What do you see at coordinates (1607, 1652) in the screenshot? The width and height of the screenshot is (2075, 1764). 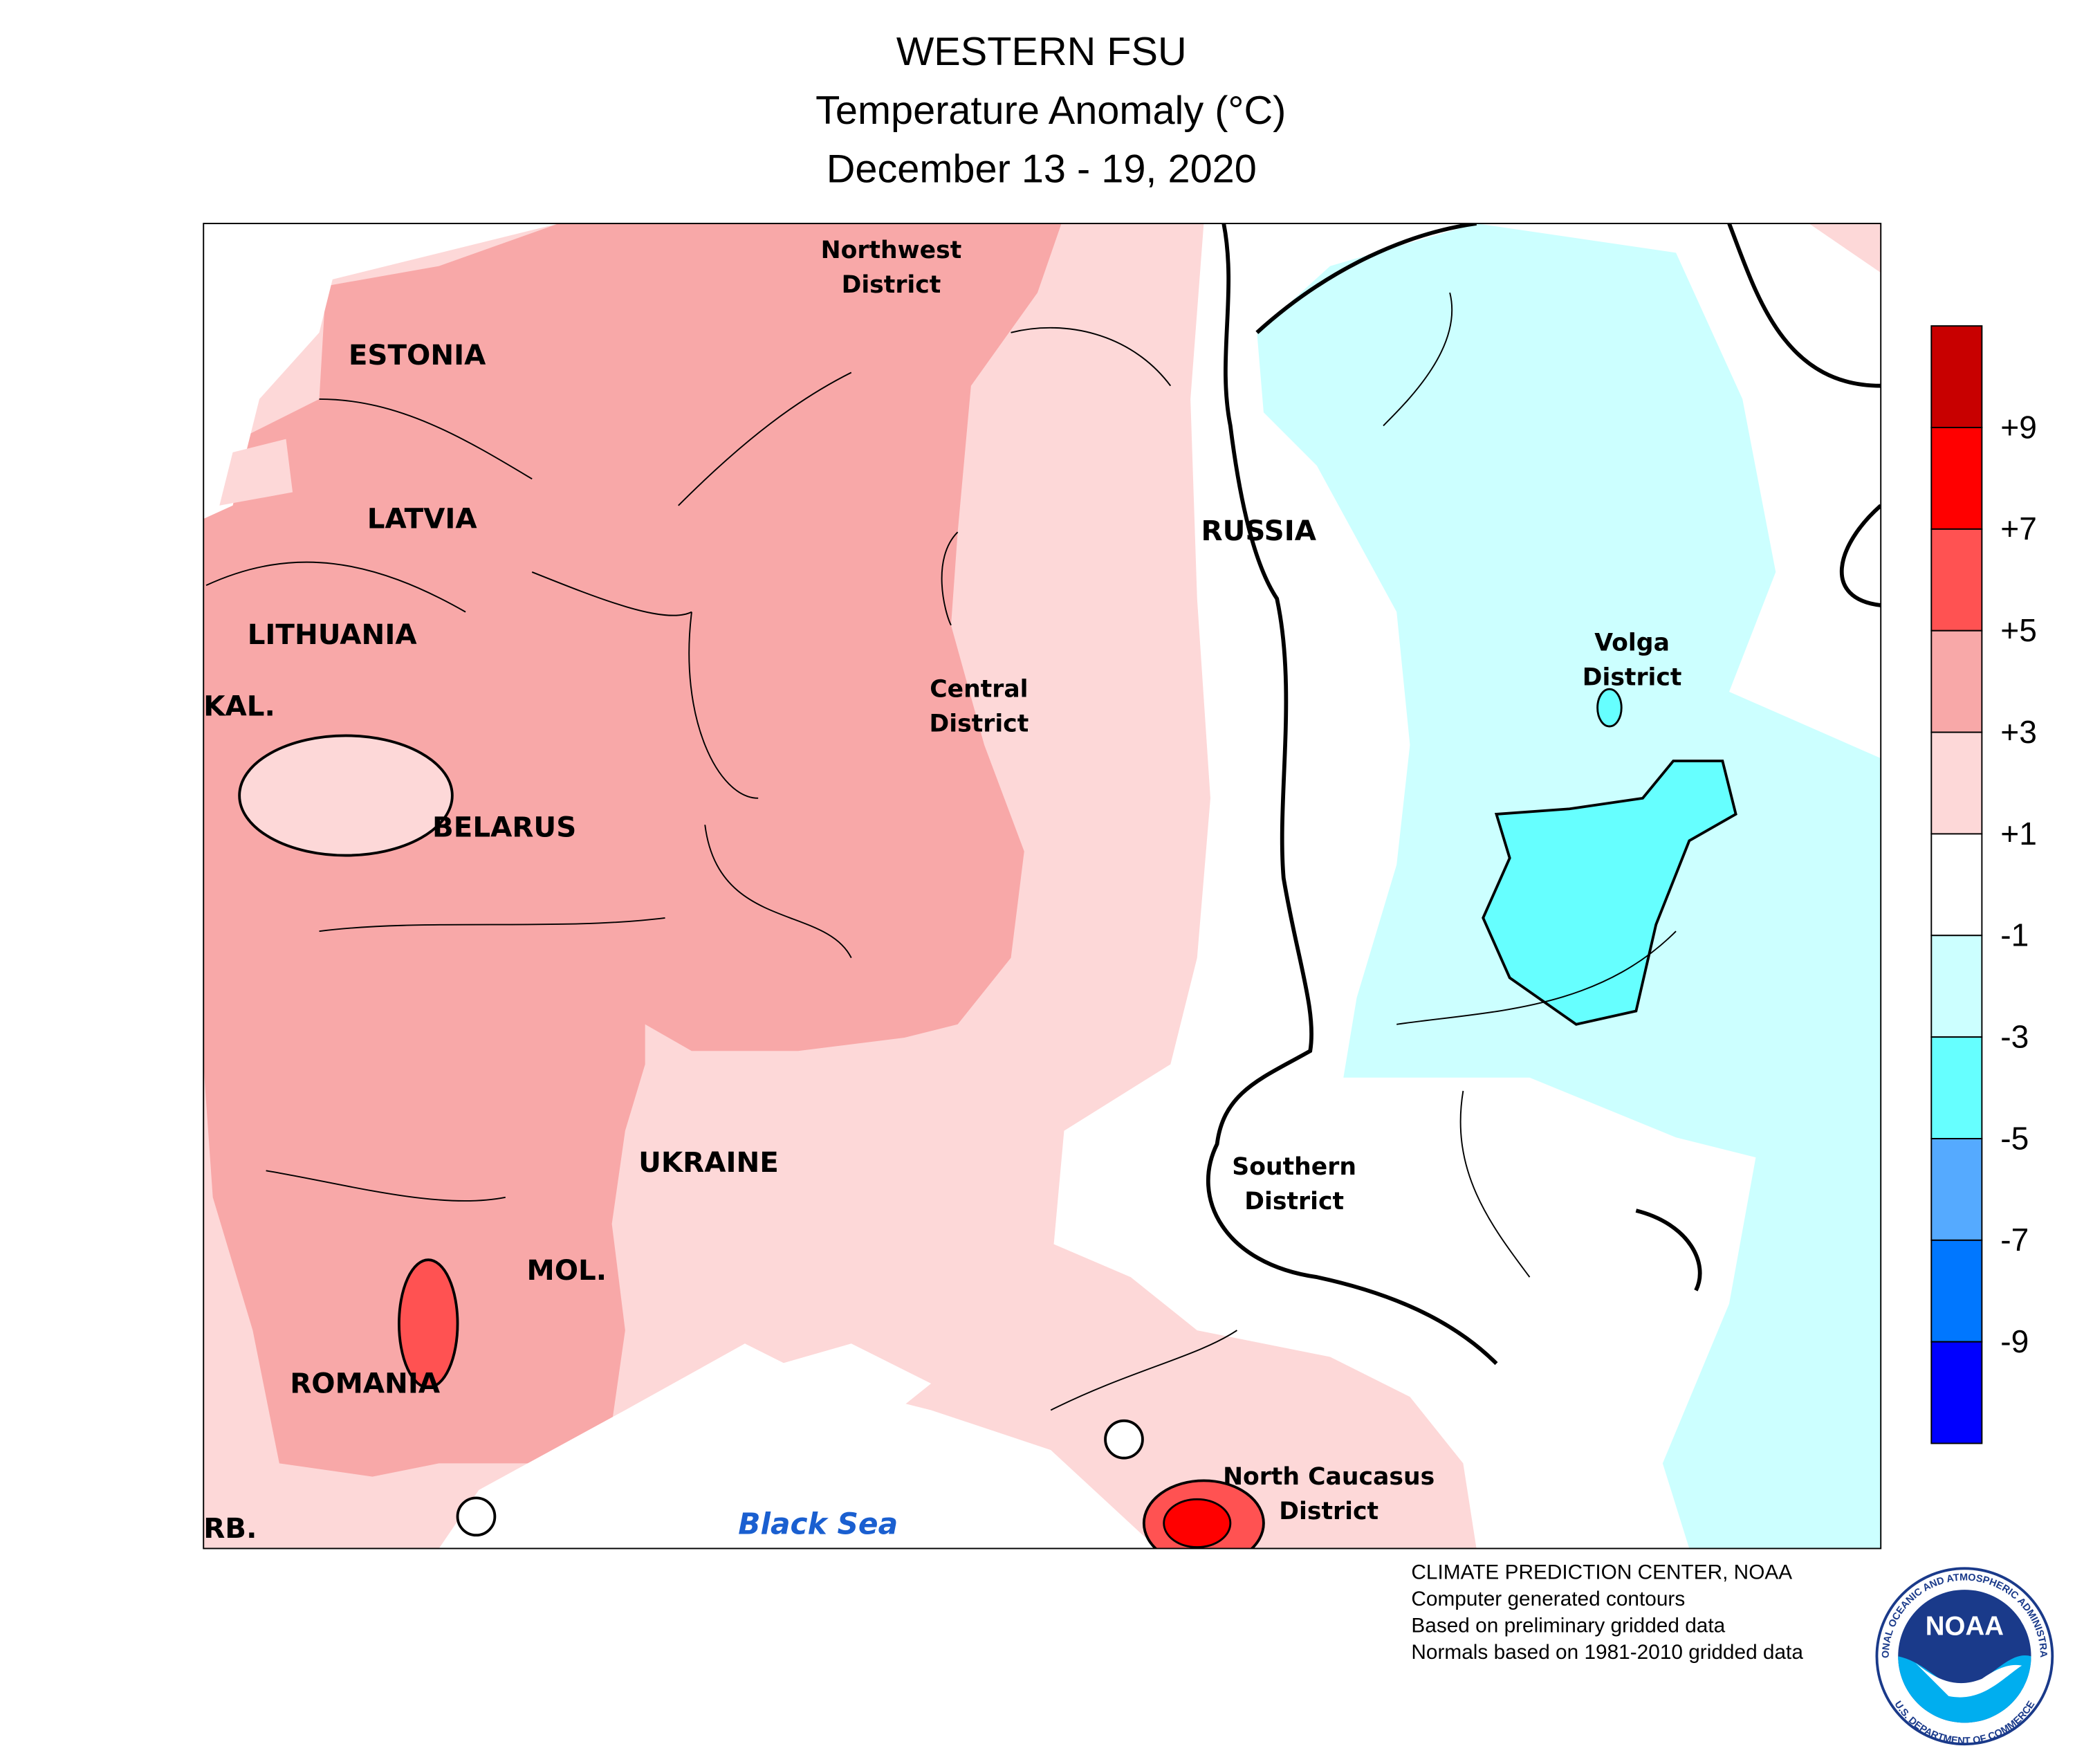 I see `footer-line: Normals based on 1981-2010 gridded data` at bounding box center [1607, 1652].